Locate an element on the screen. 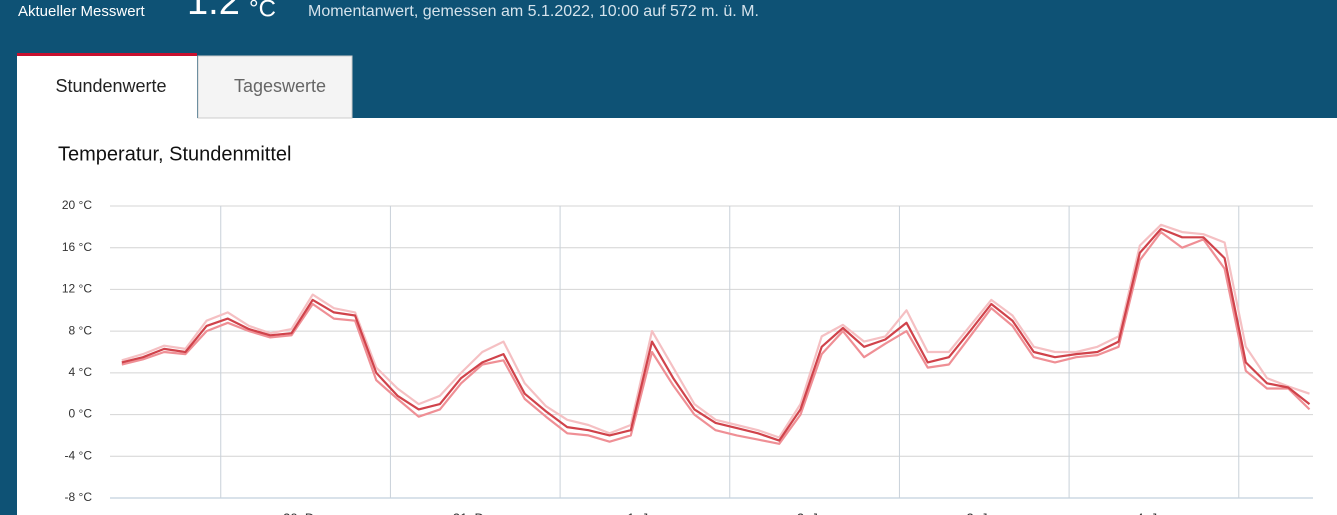 The width and height of the screenshot is (1337, 515). tab is located at coordinates (275, 87).